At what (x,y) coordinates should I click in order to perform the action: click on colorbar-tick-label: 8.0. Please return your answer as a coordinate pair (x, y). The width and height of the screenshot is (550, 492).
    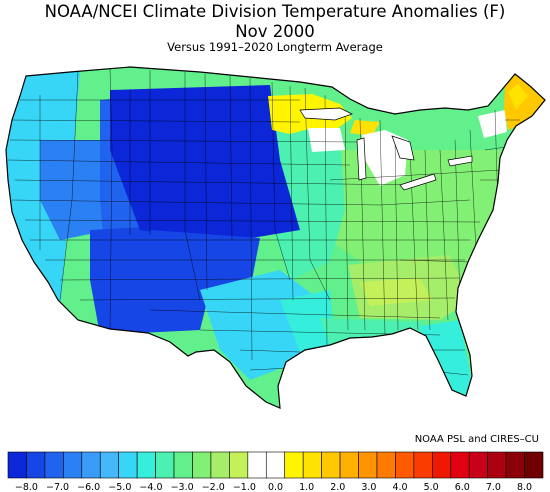
    Looking at the image, I should click on (524, 487).